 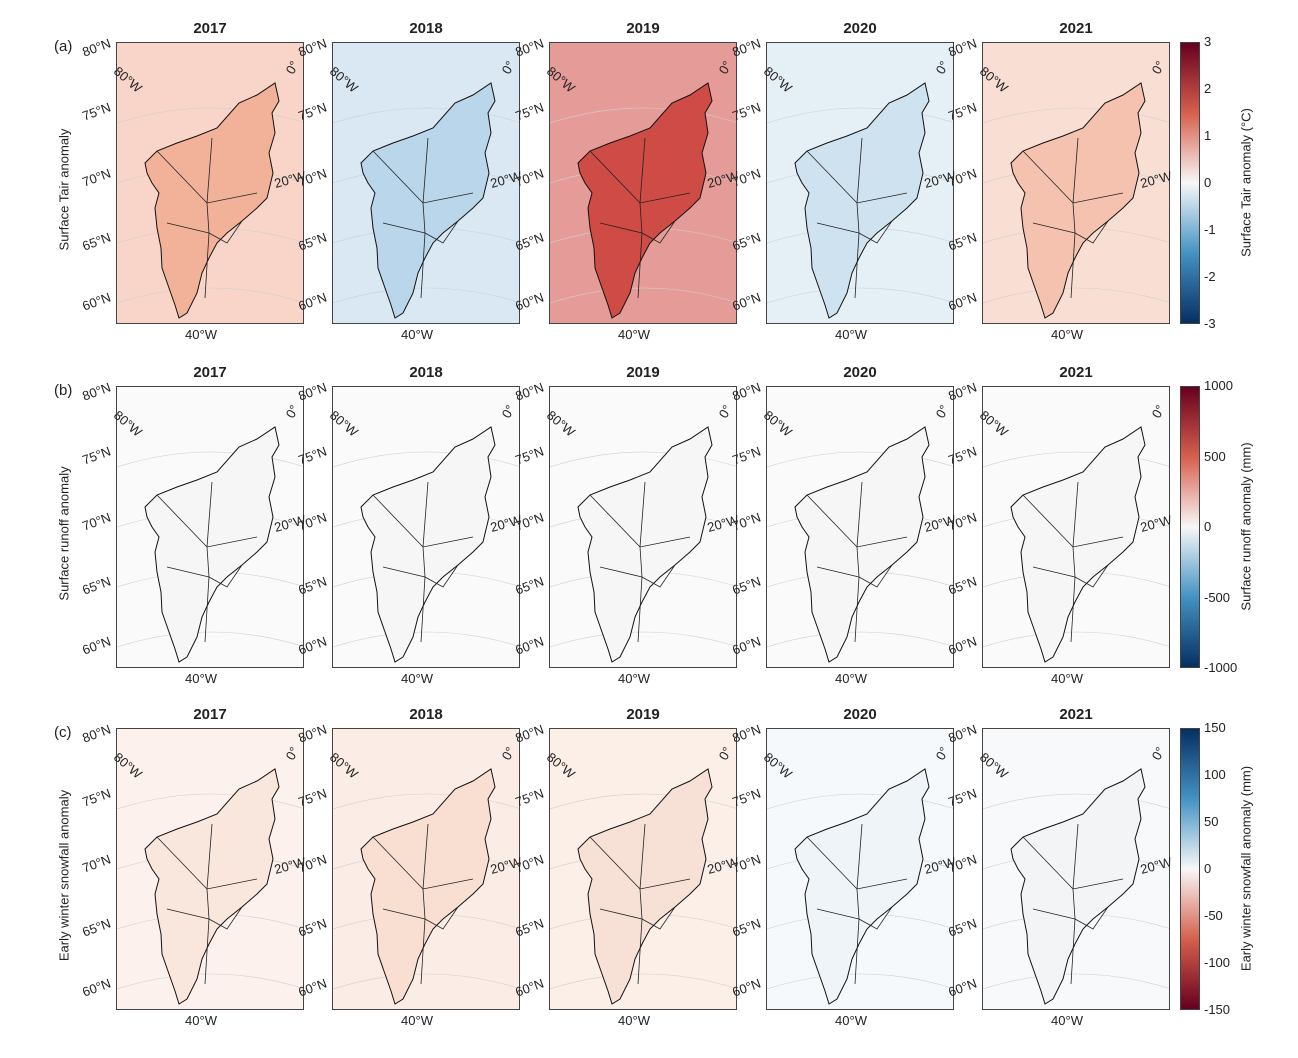 What do you see at coordinates (1210, 276) in the screenshot?
I see `colorbar-tick-label: -2` at bounding box center [1210, 276].